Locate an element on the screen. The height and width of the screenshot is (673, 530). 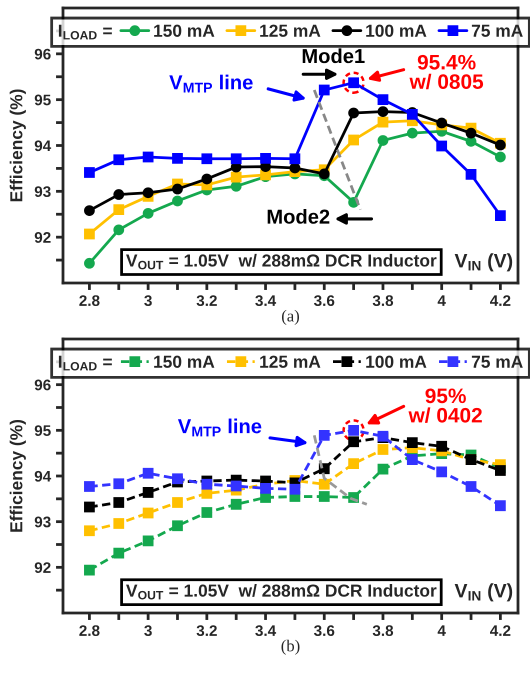
annotation: 95.4% w/ 0805 is located at coordinates (446, 72).